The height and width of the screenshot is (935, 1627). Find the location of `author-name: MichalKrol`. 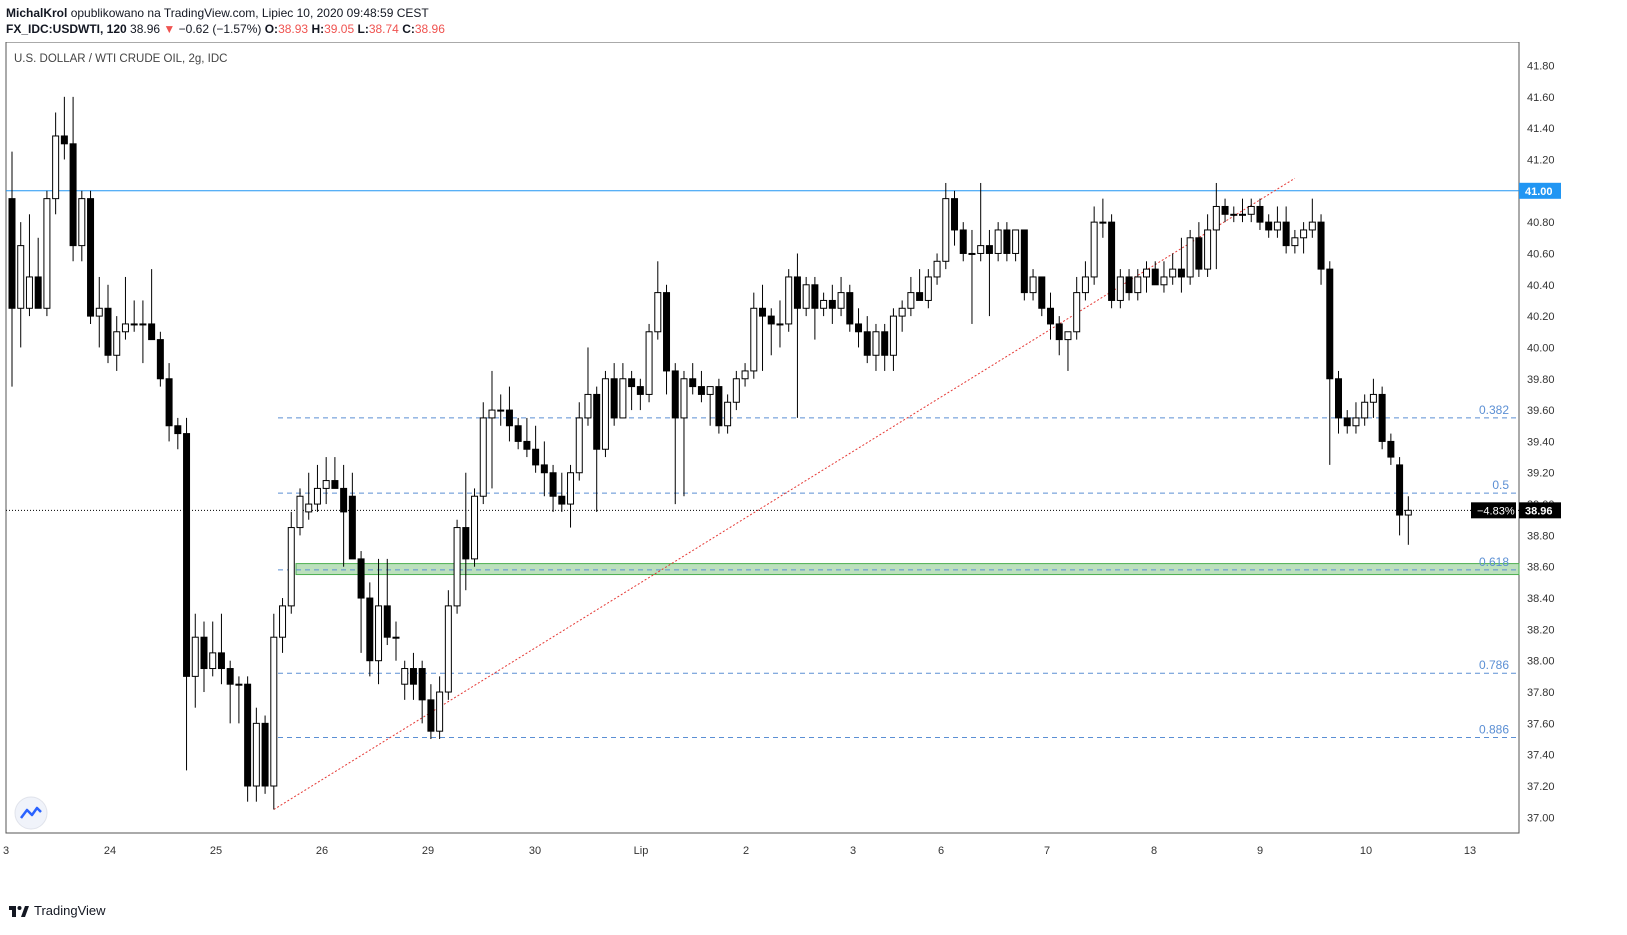

author-name: MichalKrol is located at coordinates (37, 13).